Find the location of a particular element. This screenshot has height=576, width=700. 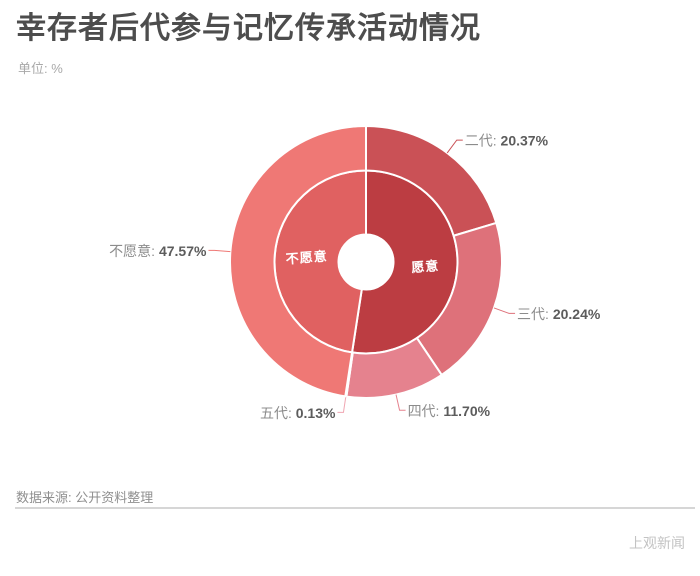

watermark-logo: 上观新闻 is located at coordinates (657, 543).